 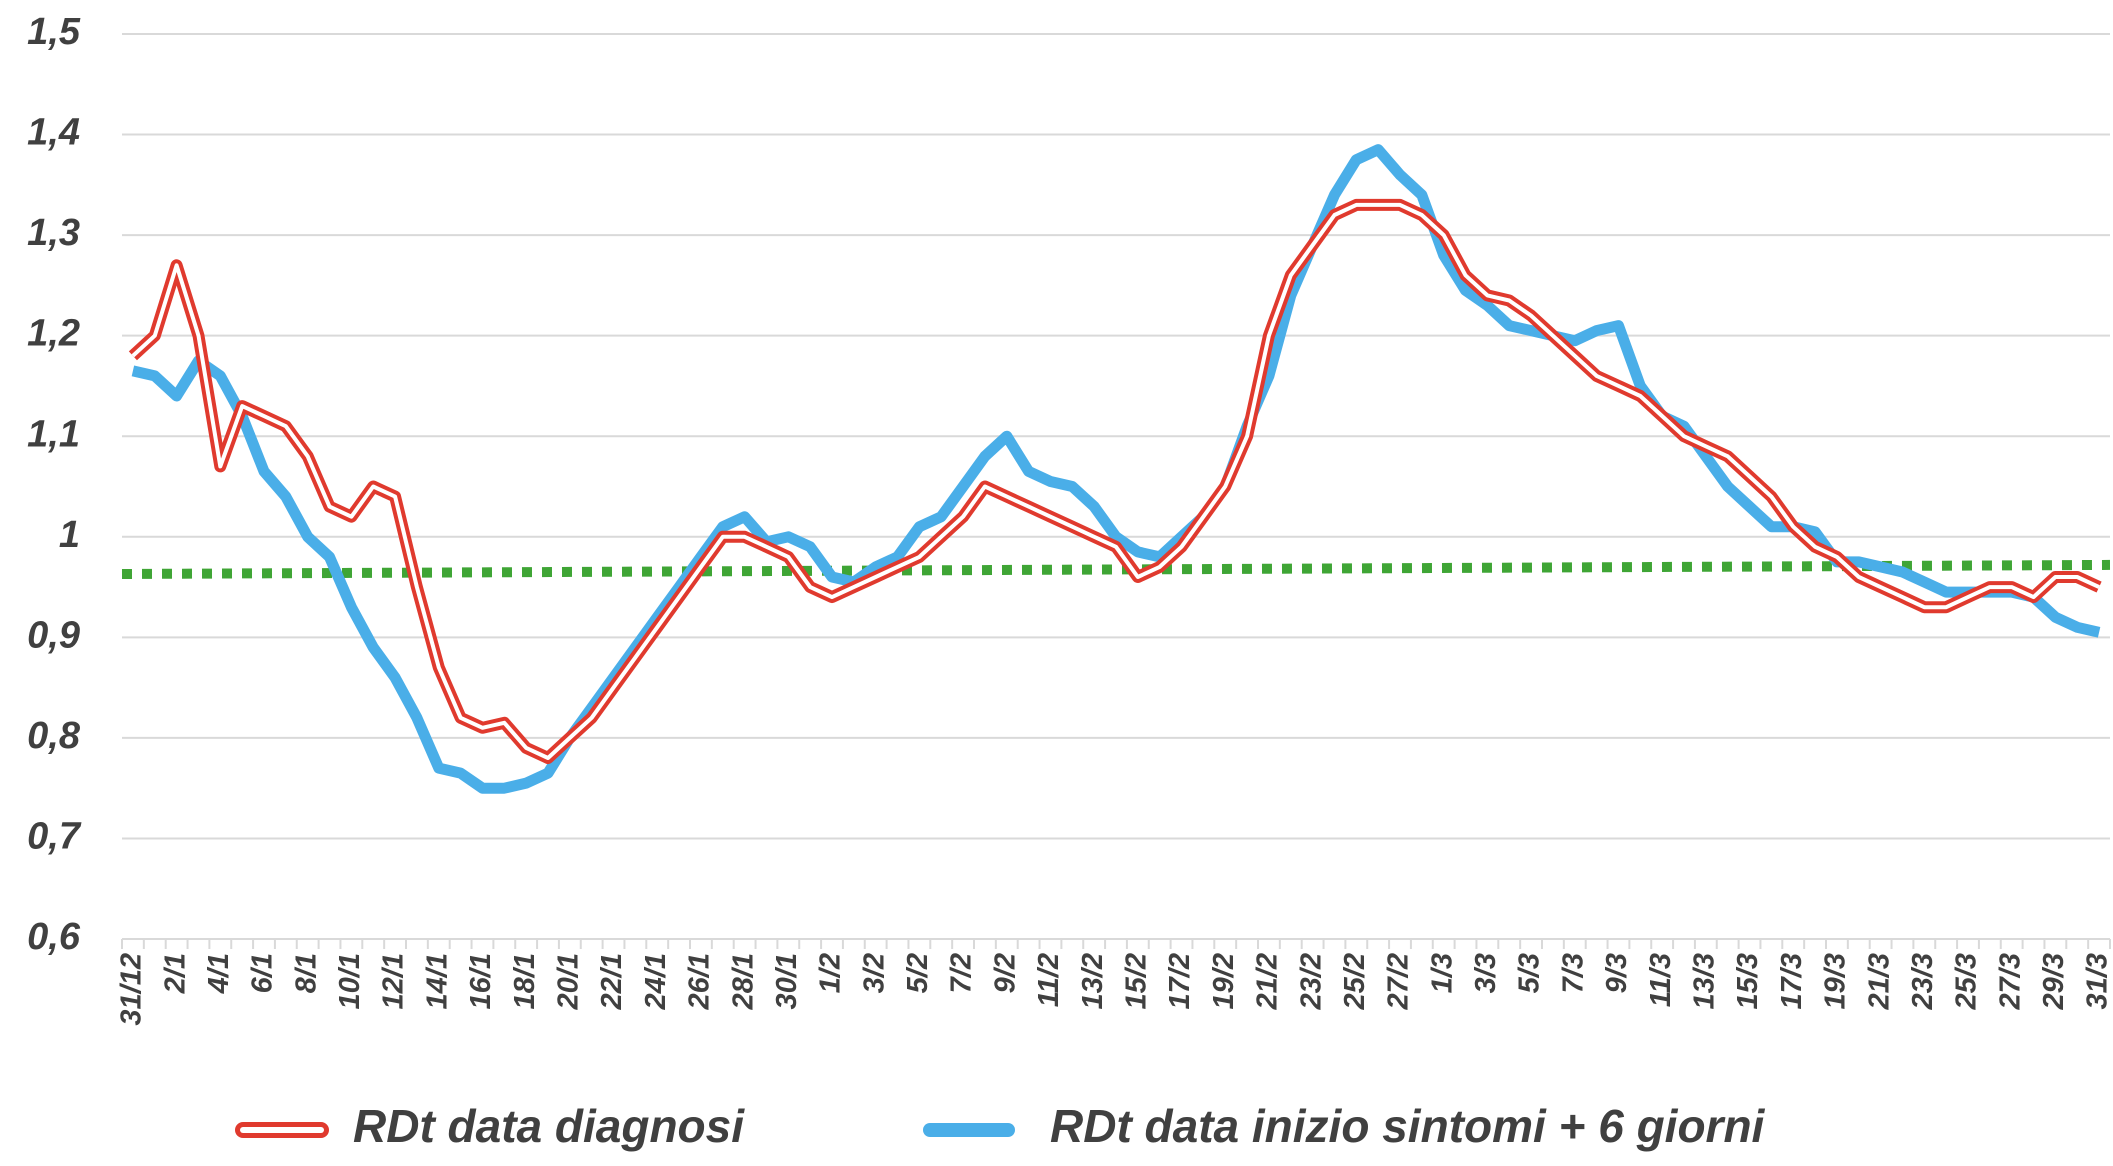 What do you see at coordinates (175, 973) in the screenshot?
I see `x-tick-label: 2/1` at bounding box center [175, 973].